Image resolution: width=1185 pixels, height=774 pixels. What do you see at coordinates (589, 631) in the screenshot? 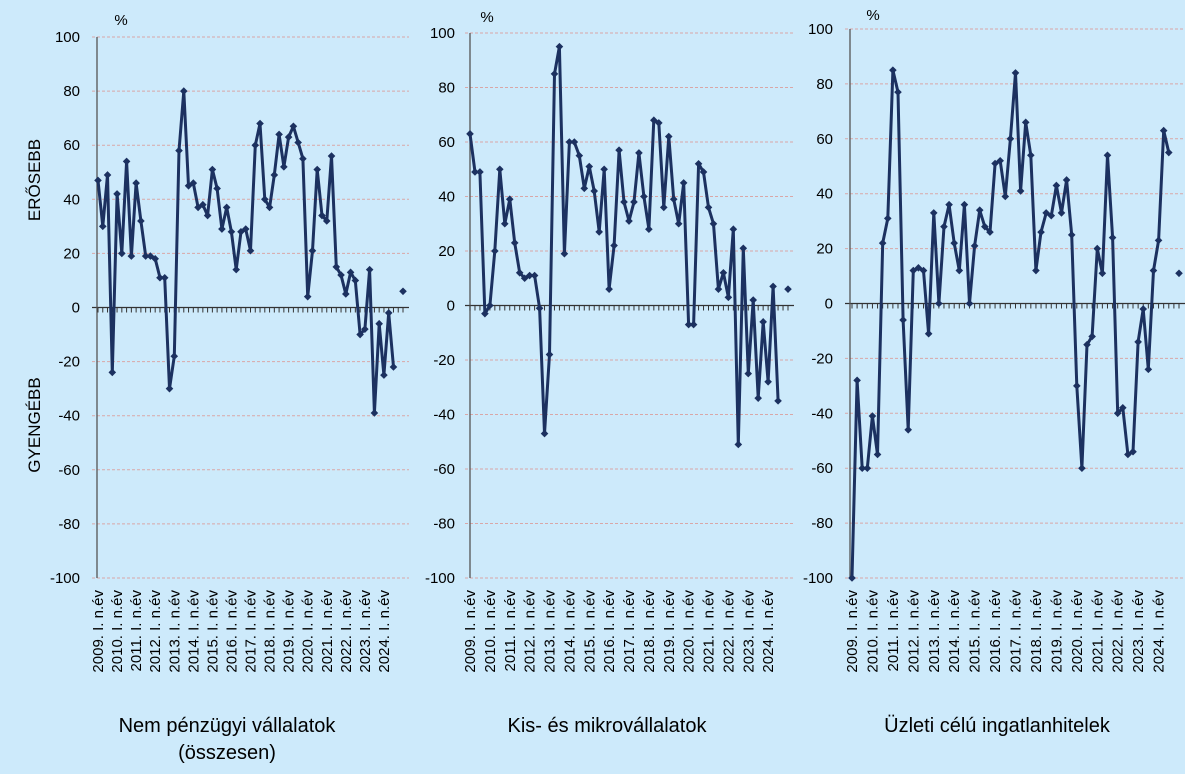
I see `x-tick-label: 2015. I. n.év` at bounding box center [589, 631].